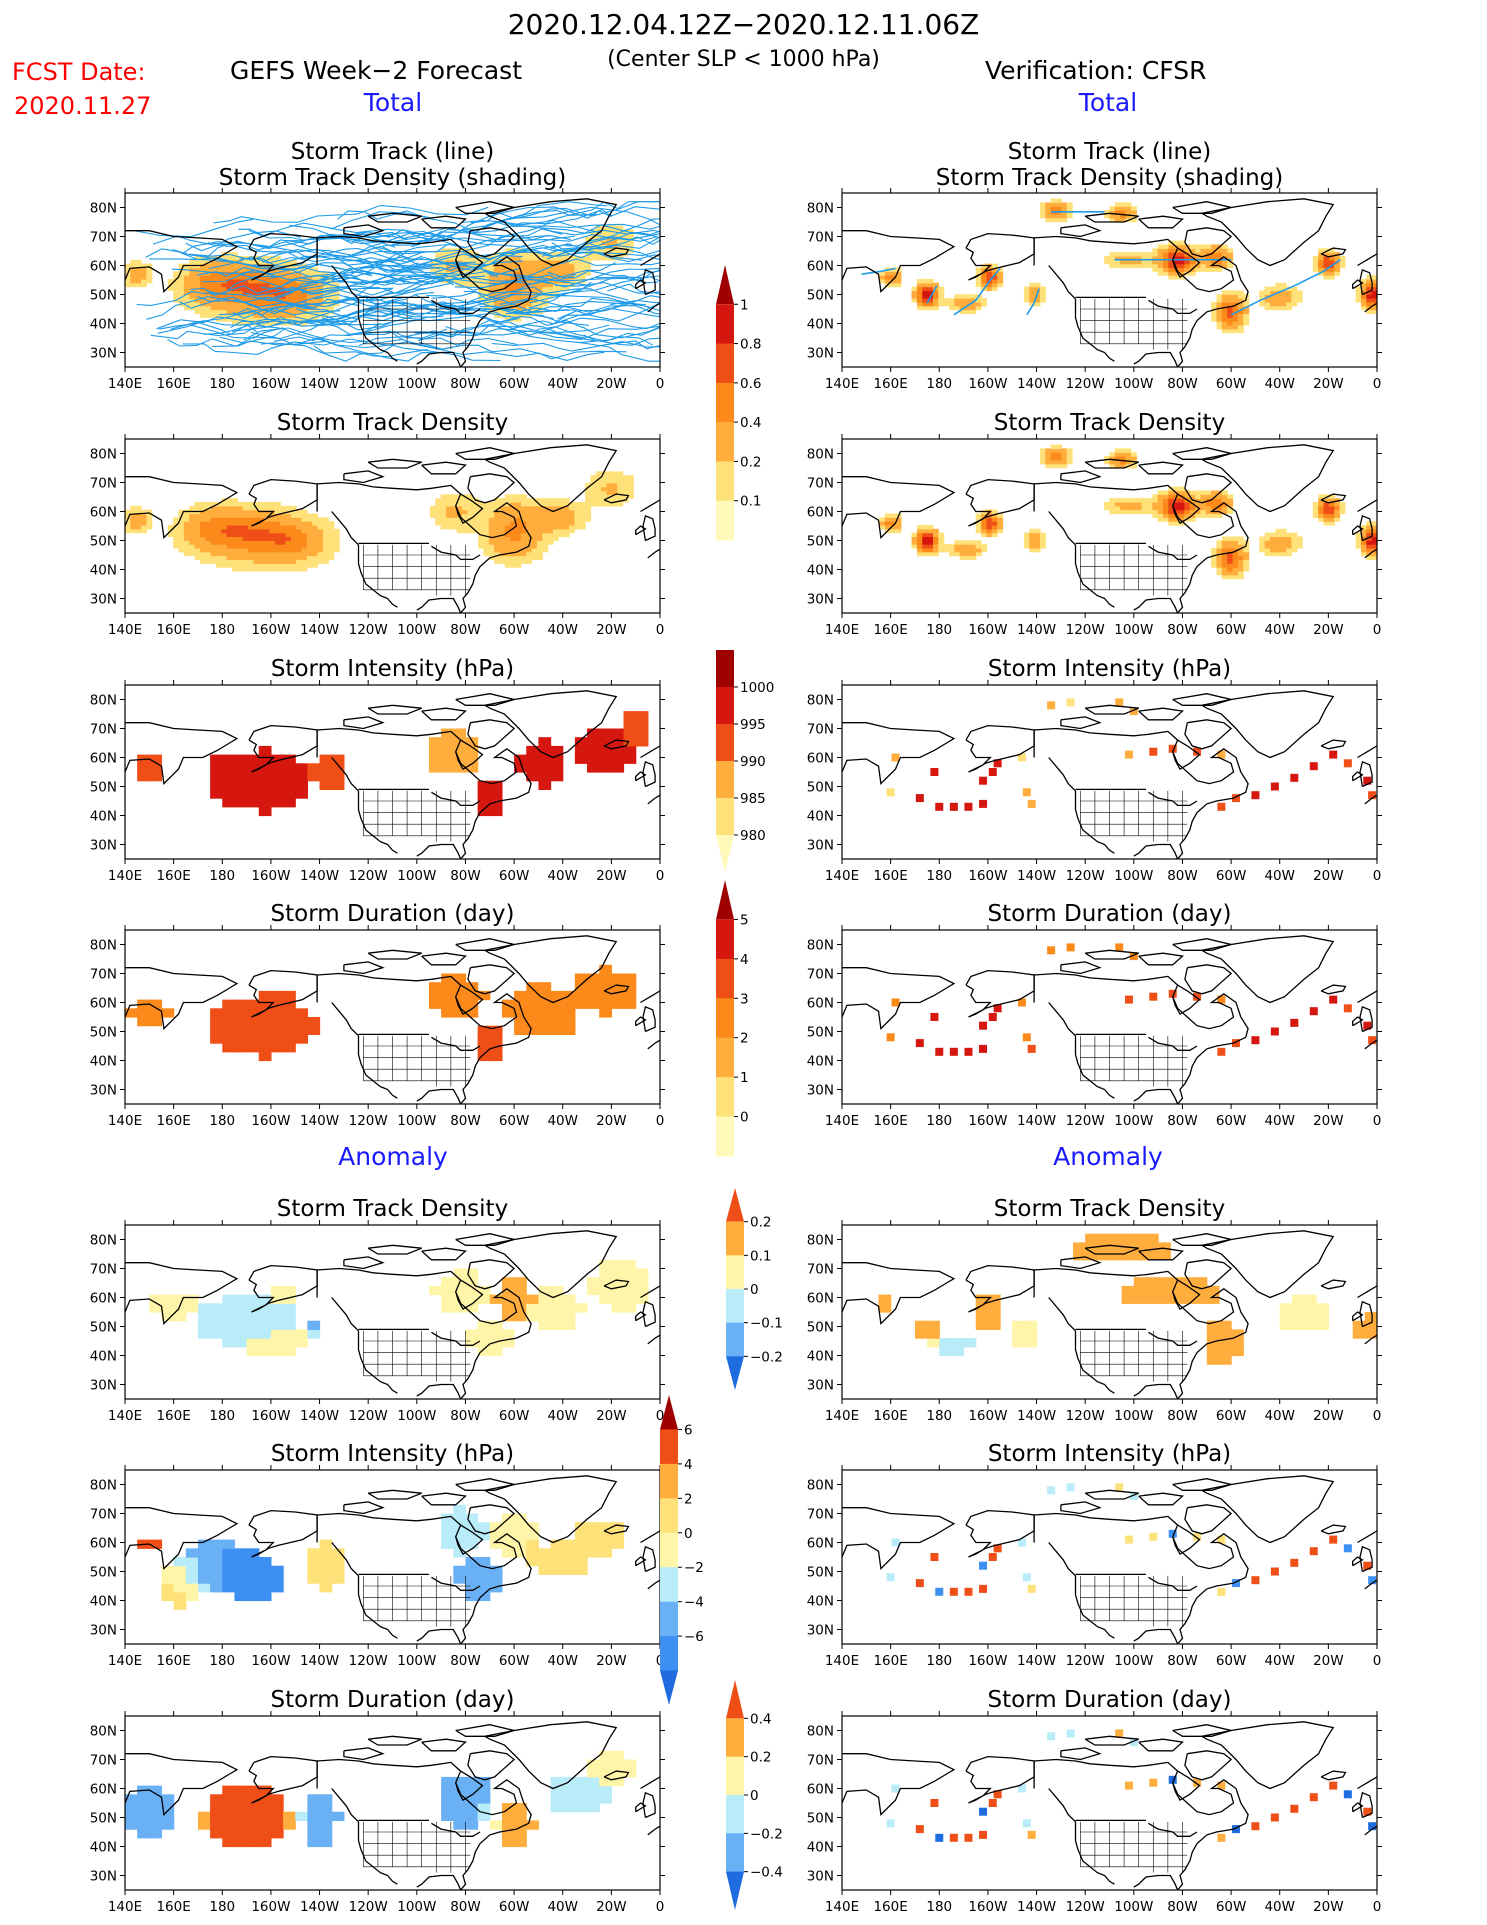 The width and height of the screenshot is (1487, 1925). What do you see at coordinates (842, 876) in the screenshot?
I see `lon-tick-label: 140E` at bounding box center [842, 876].